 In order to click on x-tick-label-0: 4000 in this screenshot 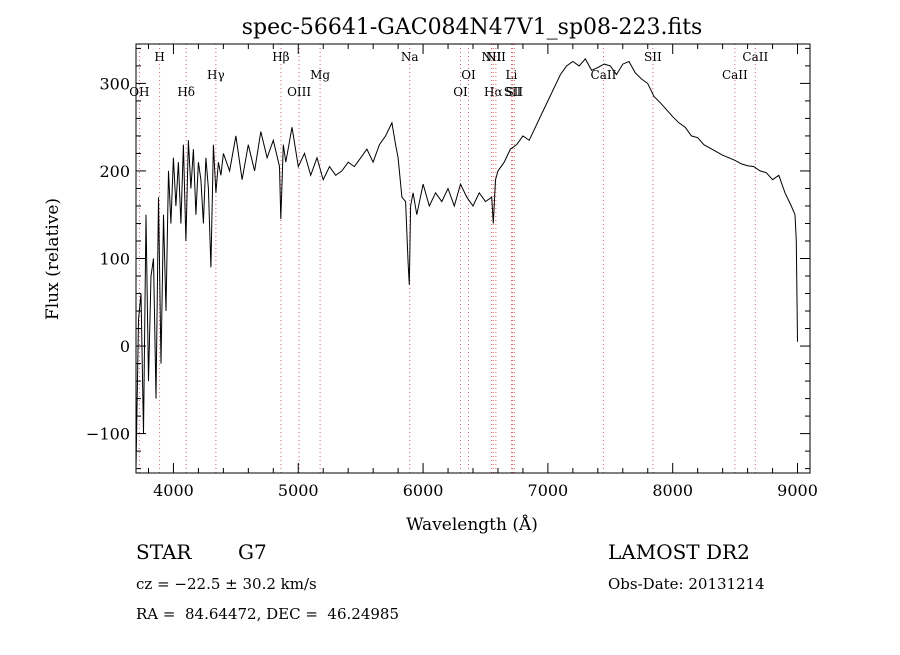, I will do `click(173, 490)`.